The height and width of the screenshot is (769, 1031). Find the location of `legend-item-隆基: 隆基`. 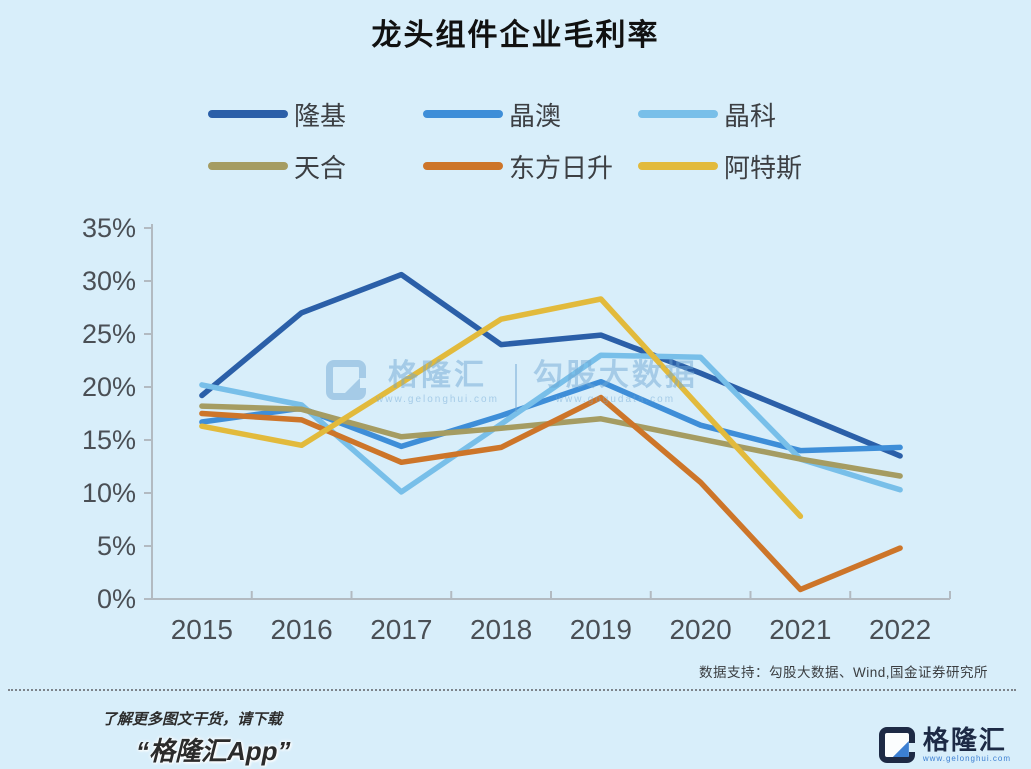

legend-item-隆基: 隆基 is located at coordinates (315, 115).